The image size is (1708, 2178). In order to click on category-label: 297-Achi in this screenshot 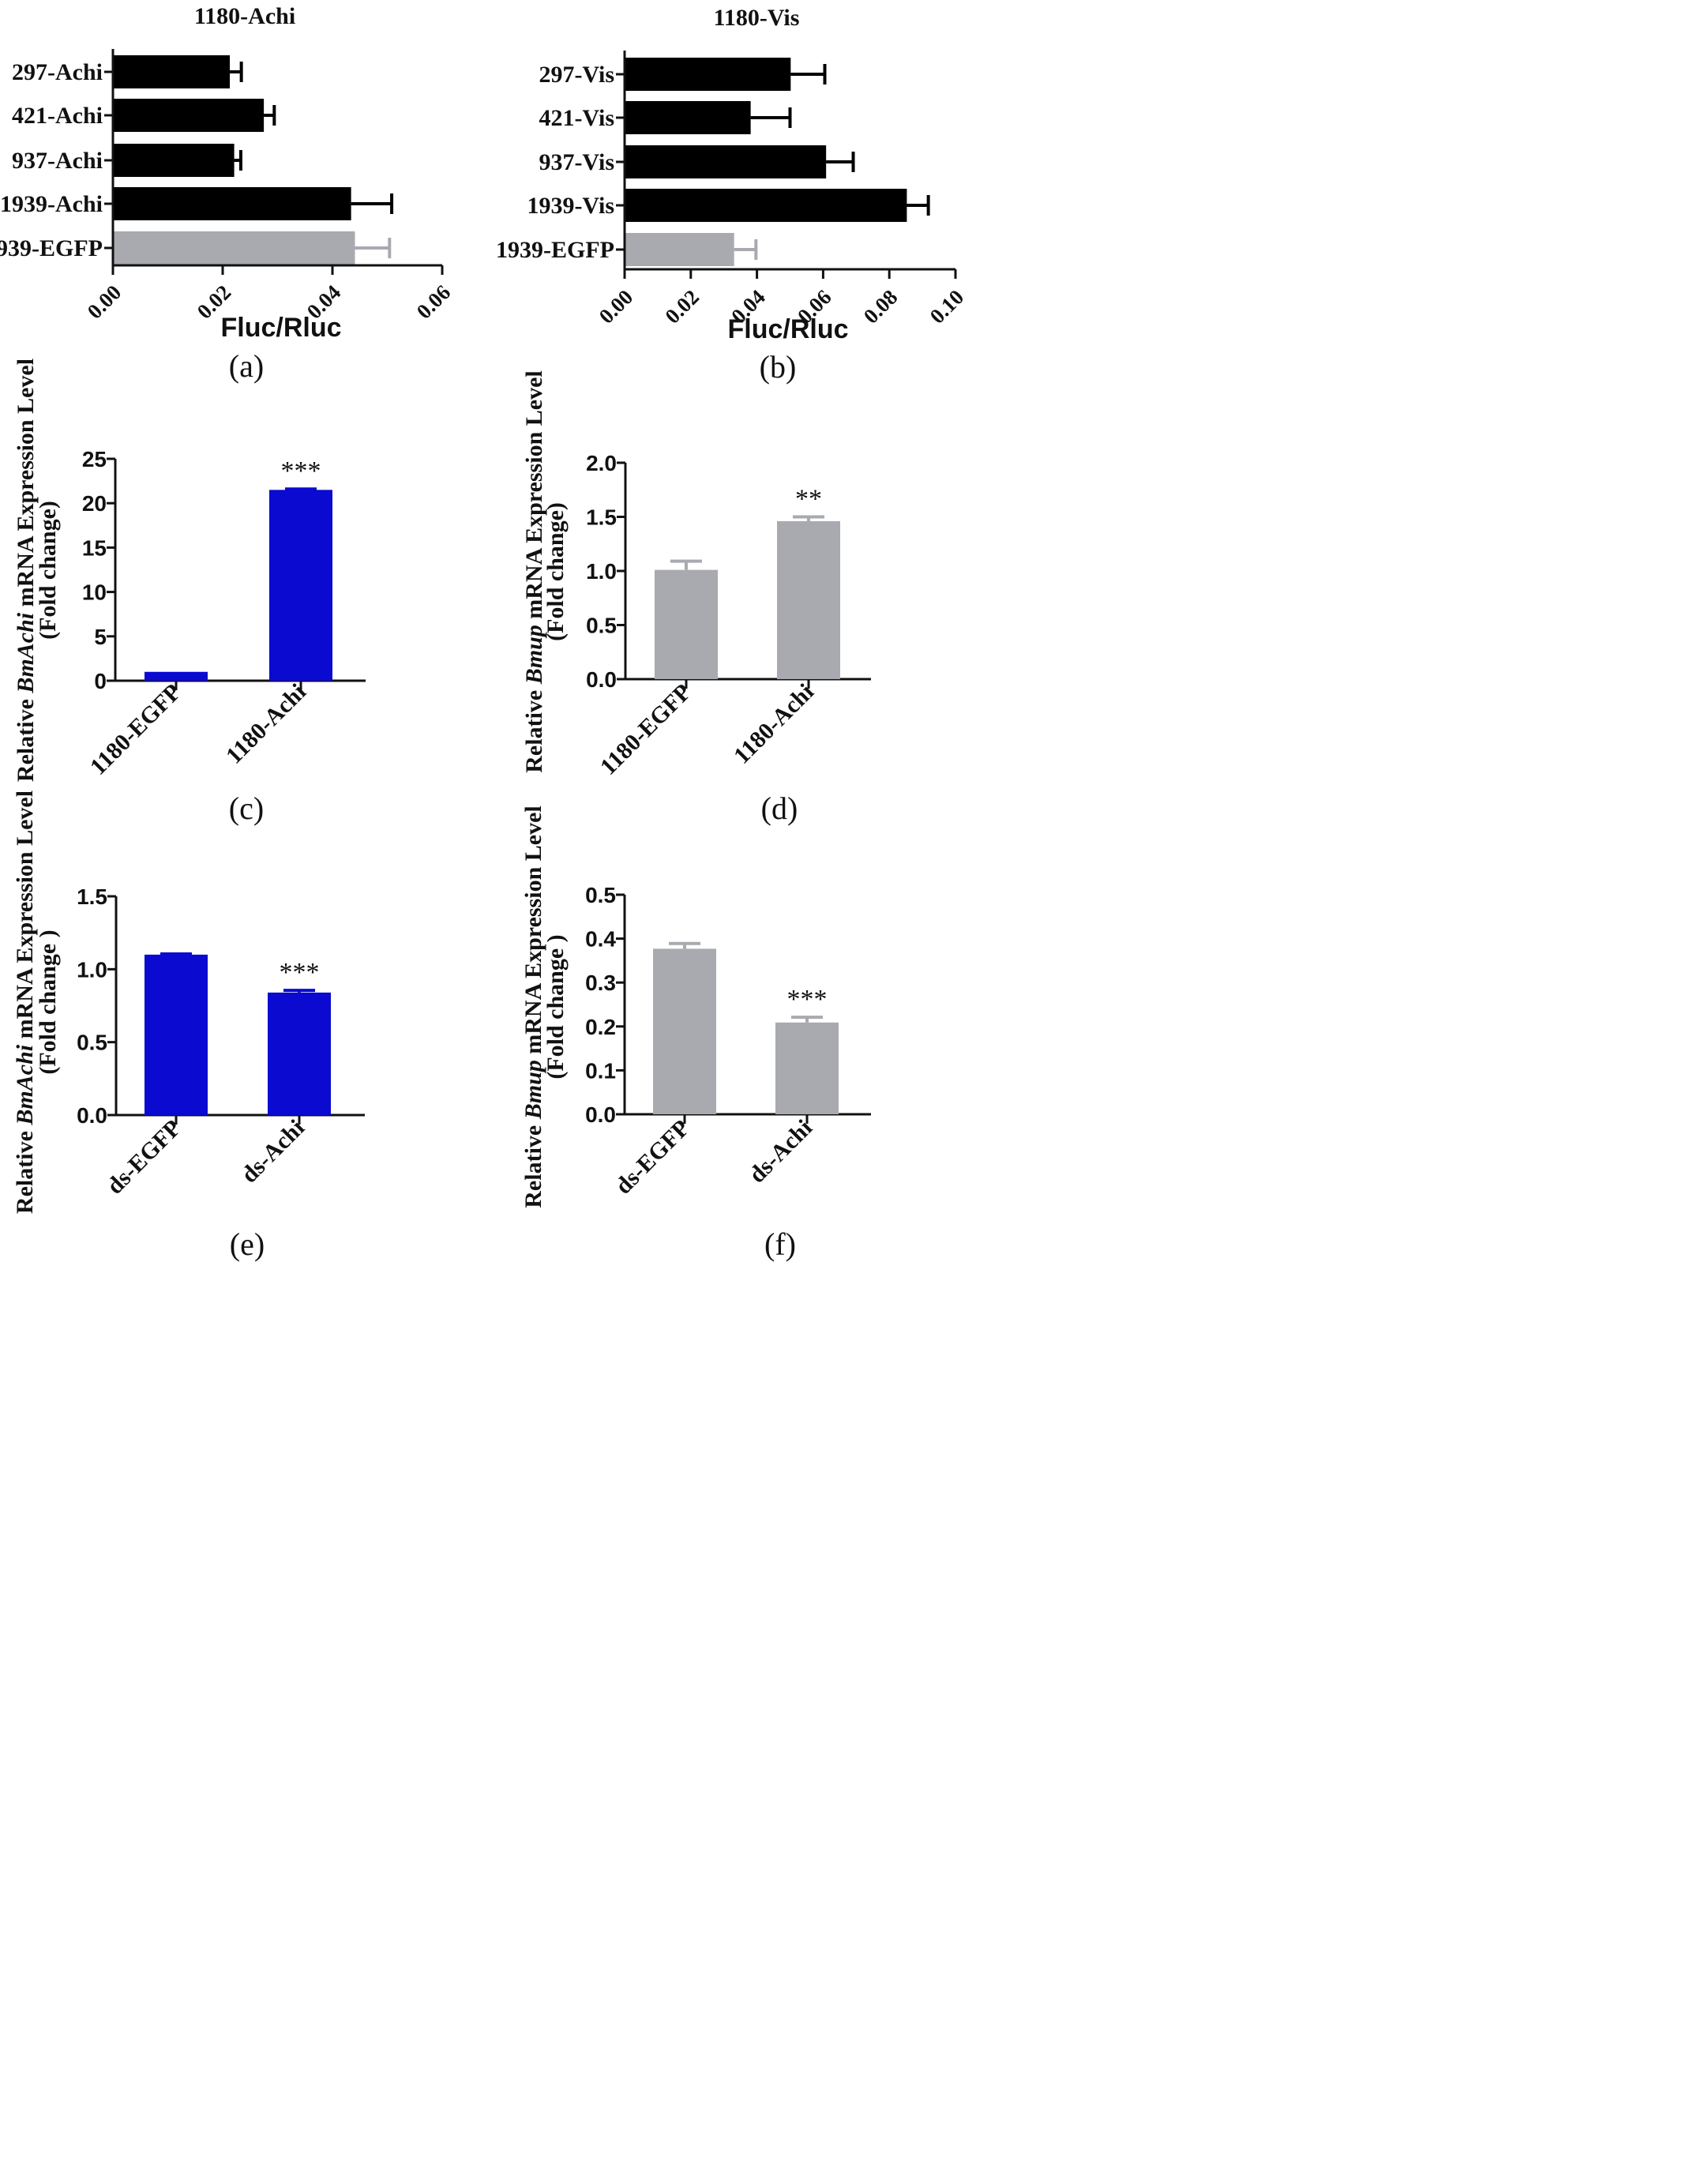, I will do `click(57, 72)`.